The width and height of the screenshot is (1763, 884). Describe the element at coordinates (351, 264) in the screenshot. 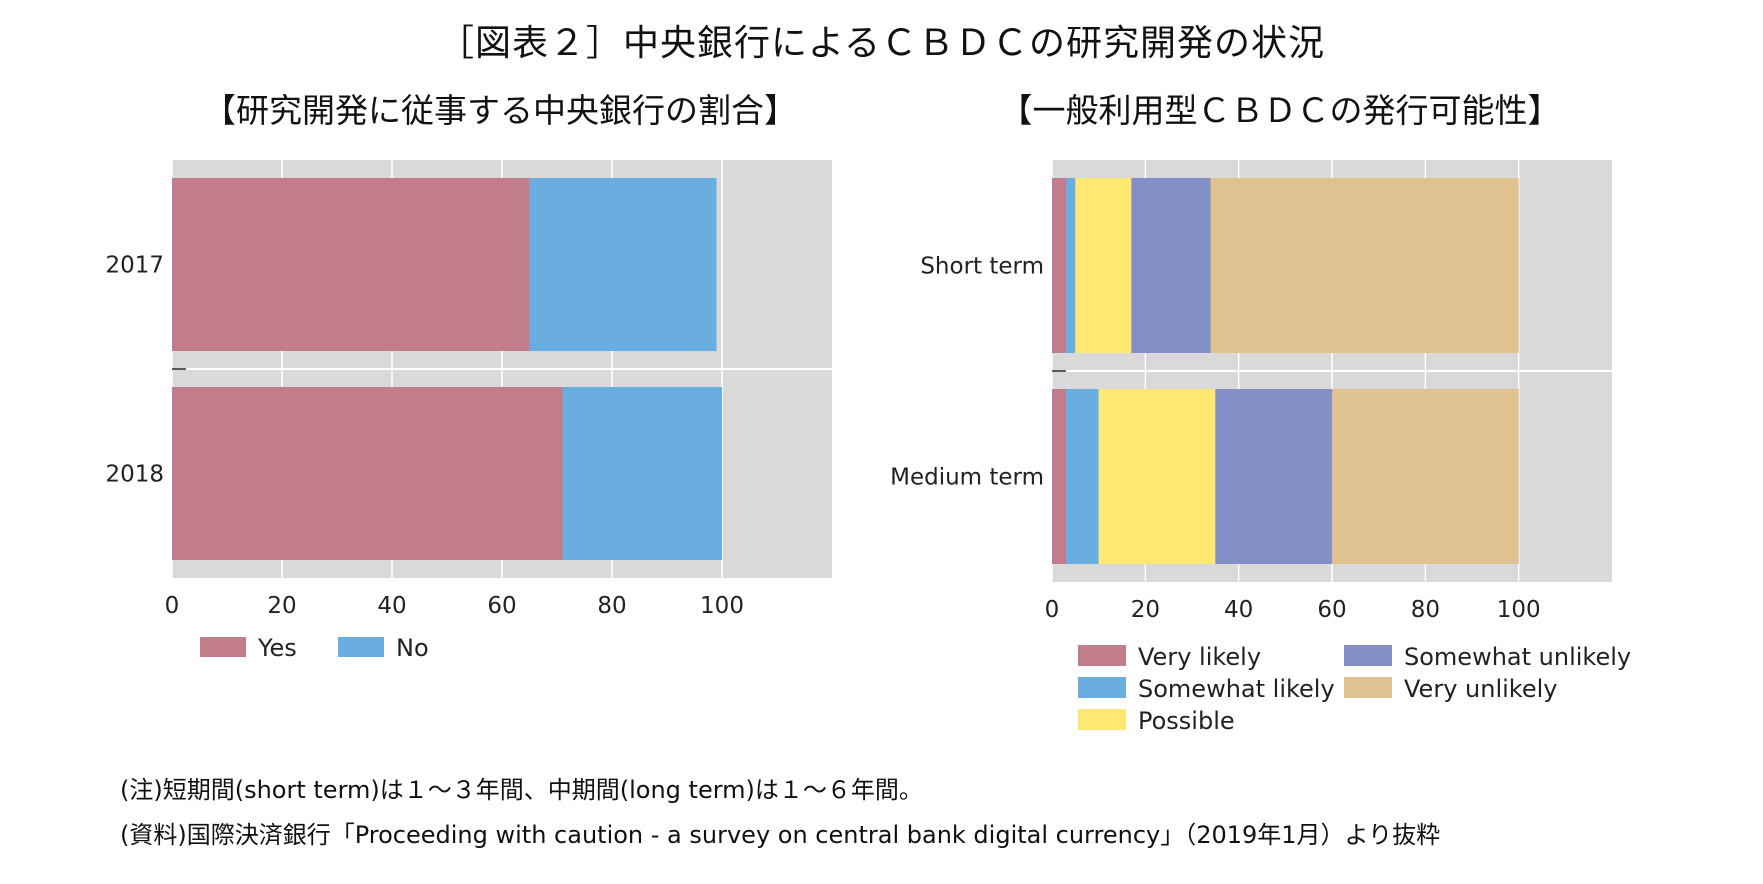

I see `bar-yes-2017` at that location.